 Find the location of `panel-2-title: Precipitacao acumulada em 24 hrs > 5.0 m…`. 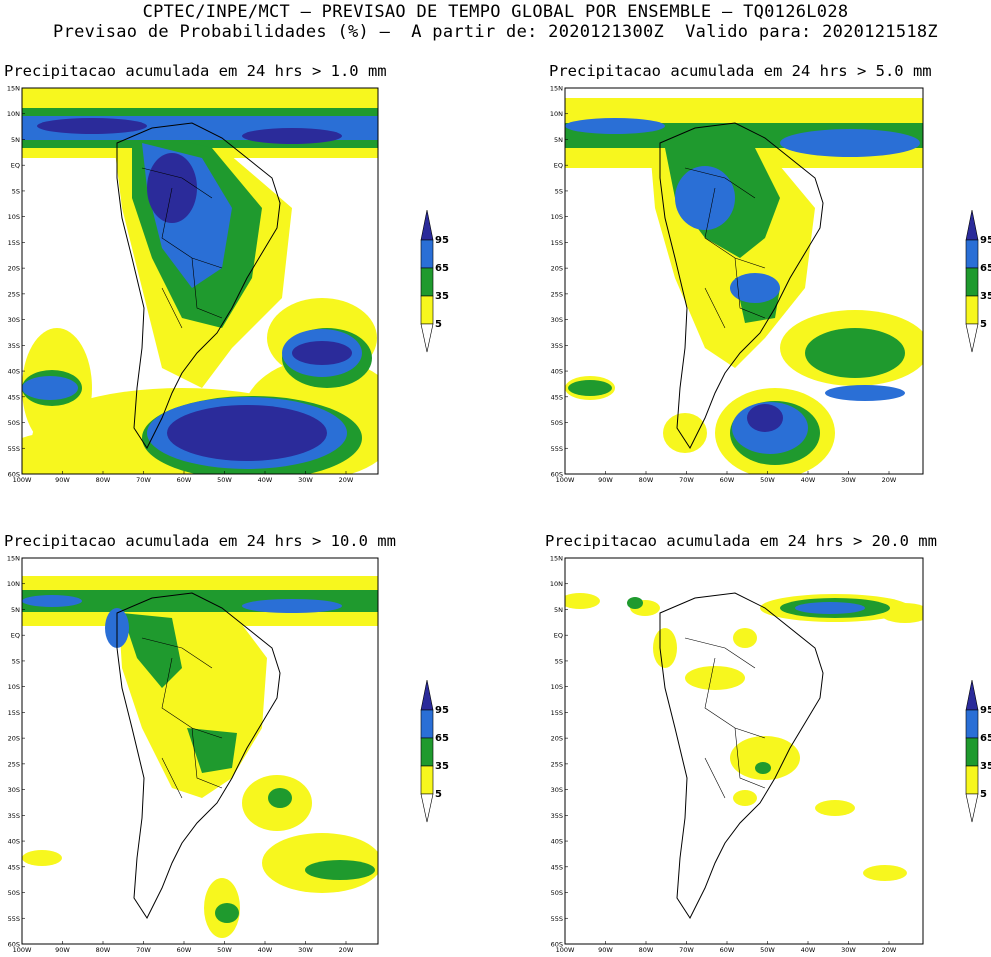

panel-2-title: Precipitacao acumulada em 24 hrs > 5.0 m… is located at coordinates (740, 71).